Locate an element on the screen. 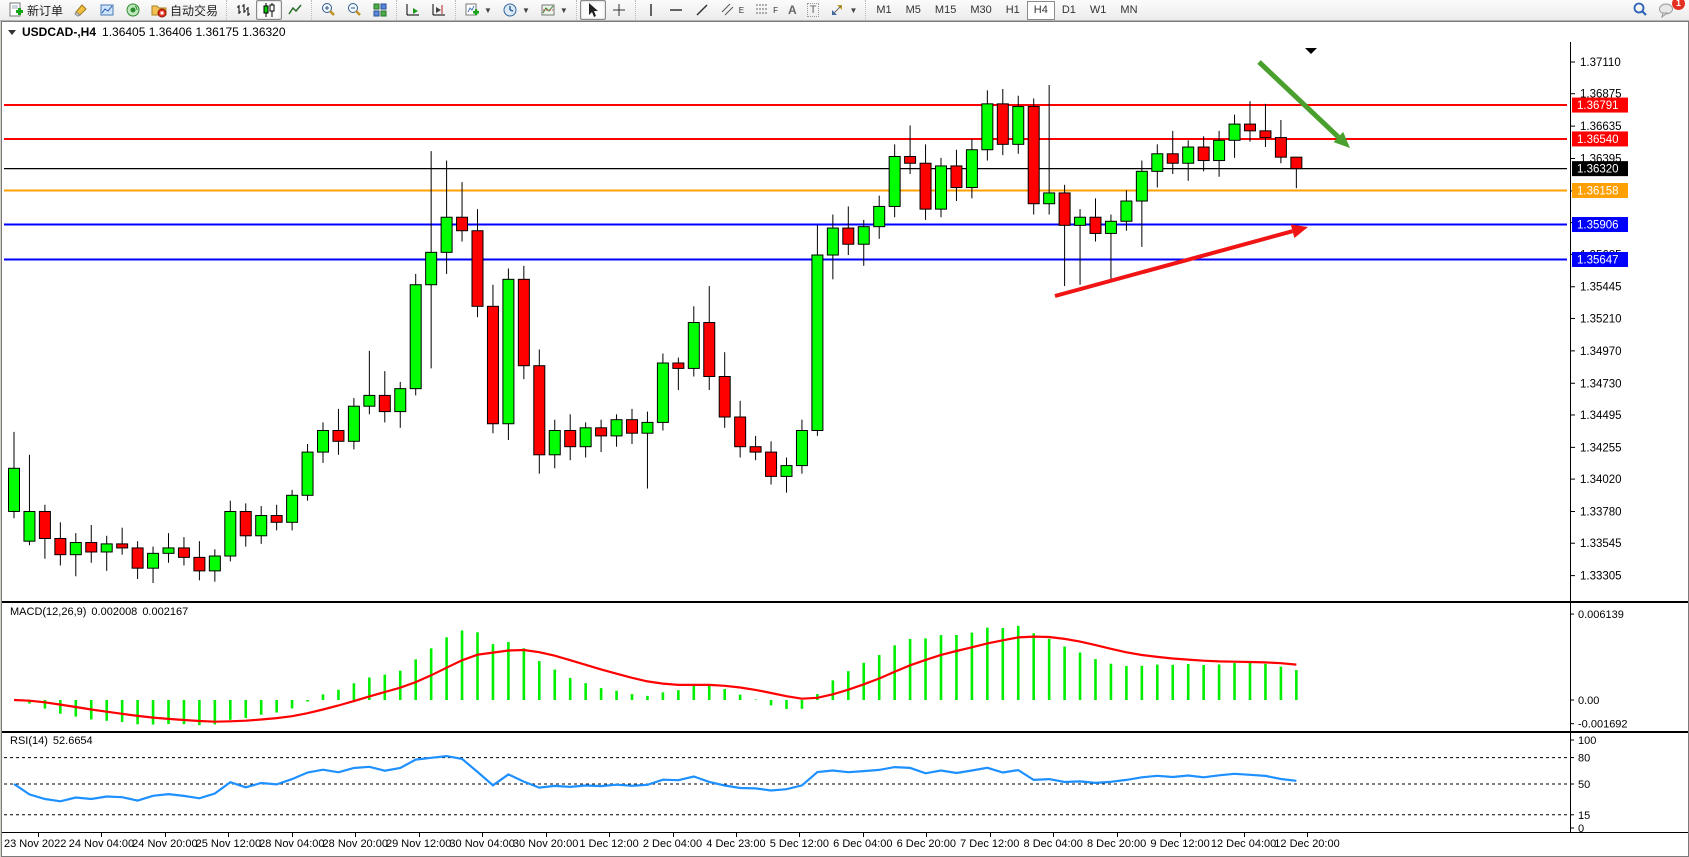 The width and height of the screenshot is (1689, 857). timeframe-h4: H4 is located at coordinates (1040, 10).